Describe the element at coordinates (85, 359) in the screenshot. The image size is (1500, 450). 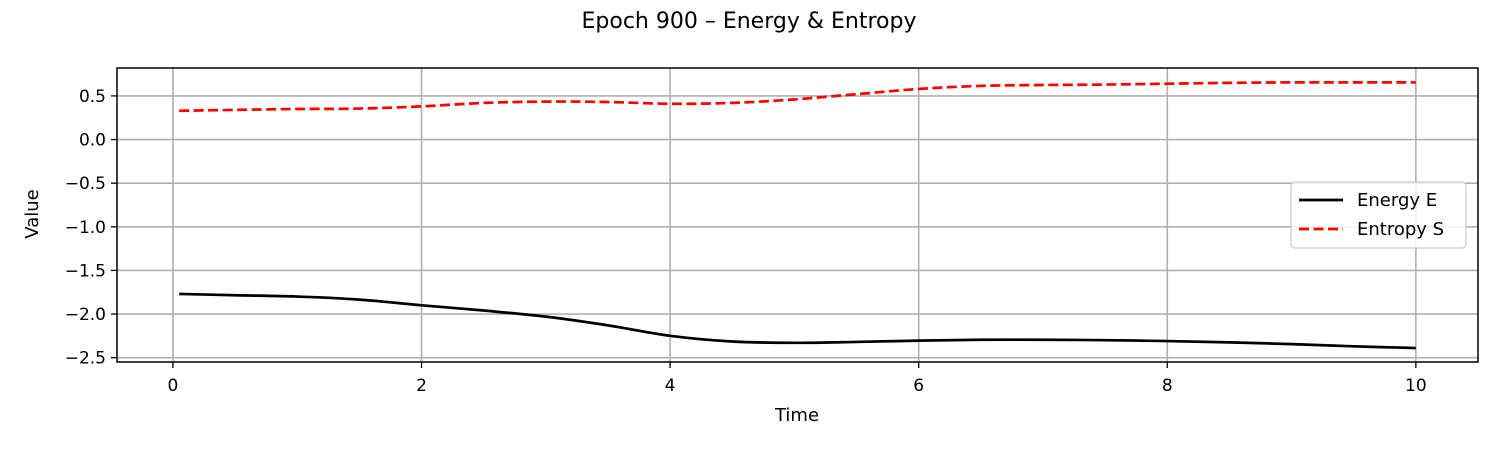
I see `y-tick-label: −2.5` at that location.